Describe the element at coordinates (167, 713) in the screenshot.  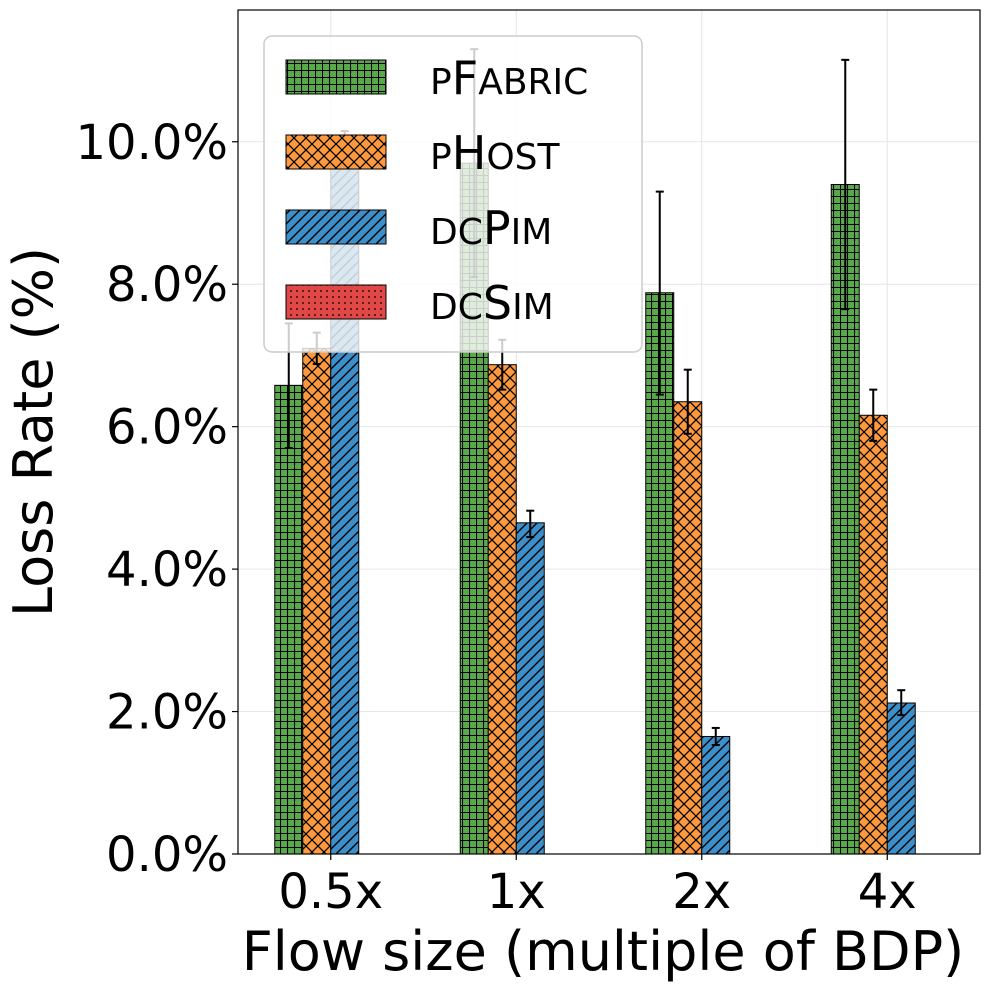
I see `y-tick-label: 2.0%` at that location.